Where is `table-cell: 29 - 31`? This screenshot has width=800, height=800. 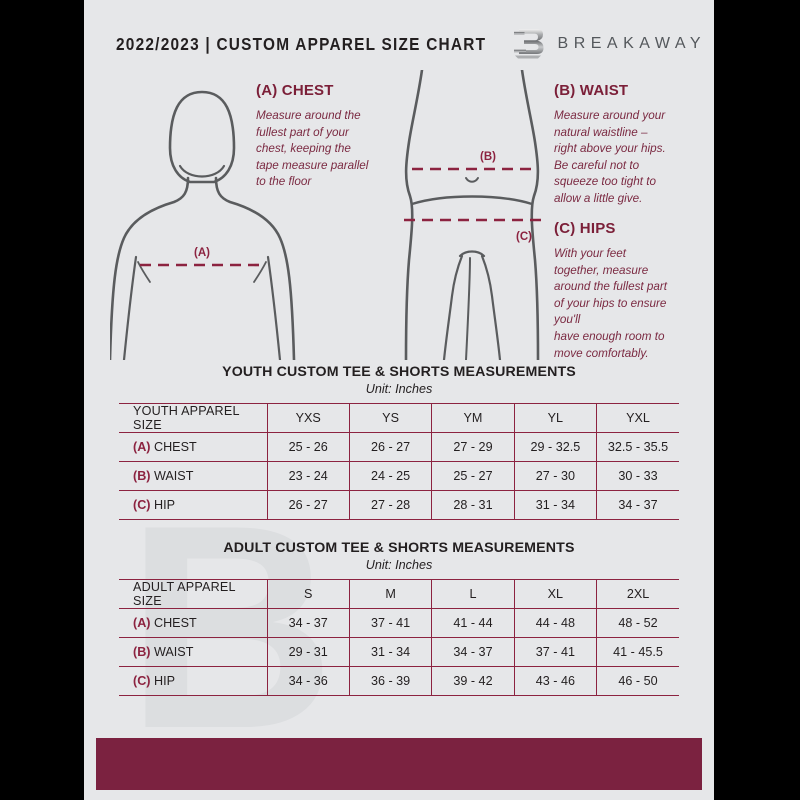 table-cell: 29 - 31 is located at coordinates (308, 652).